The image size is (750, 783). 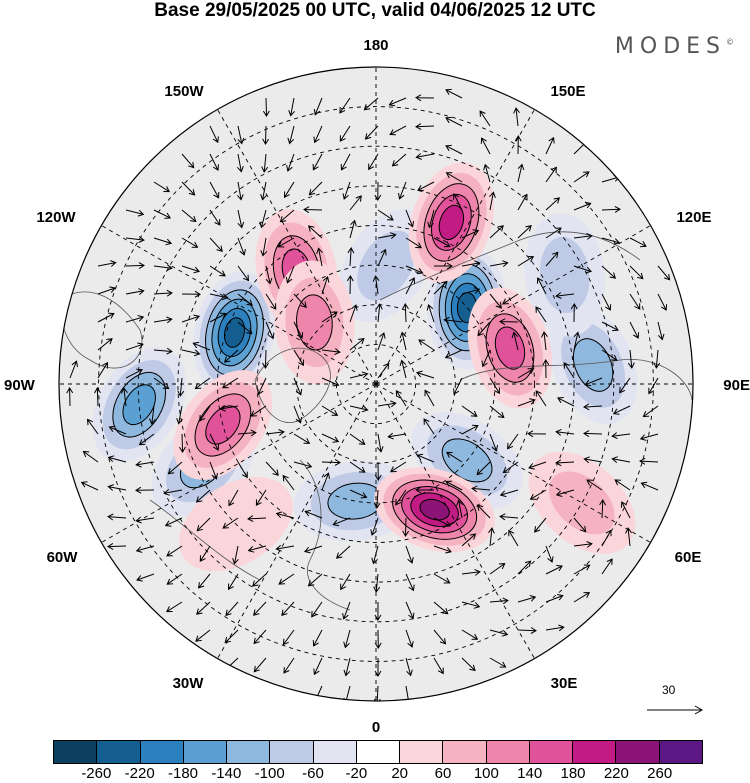 I want to click on latitude-circle, so click(x=376, y=384).